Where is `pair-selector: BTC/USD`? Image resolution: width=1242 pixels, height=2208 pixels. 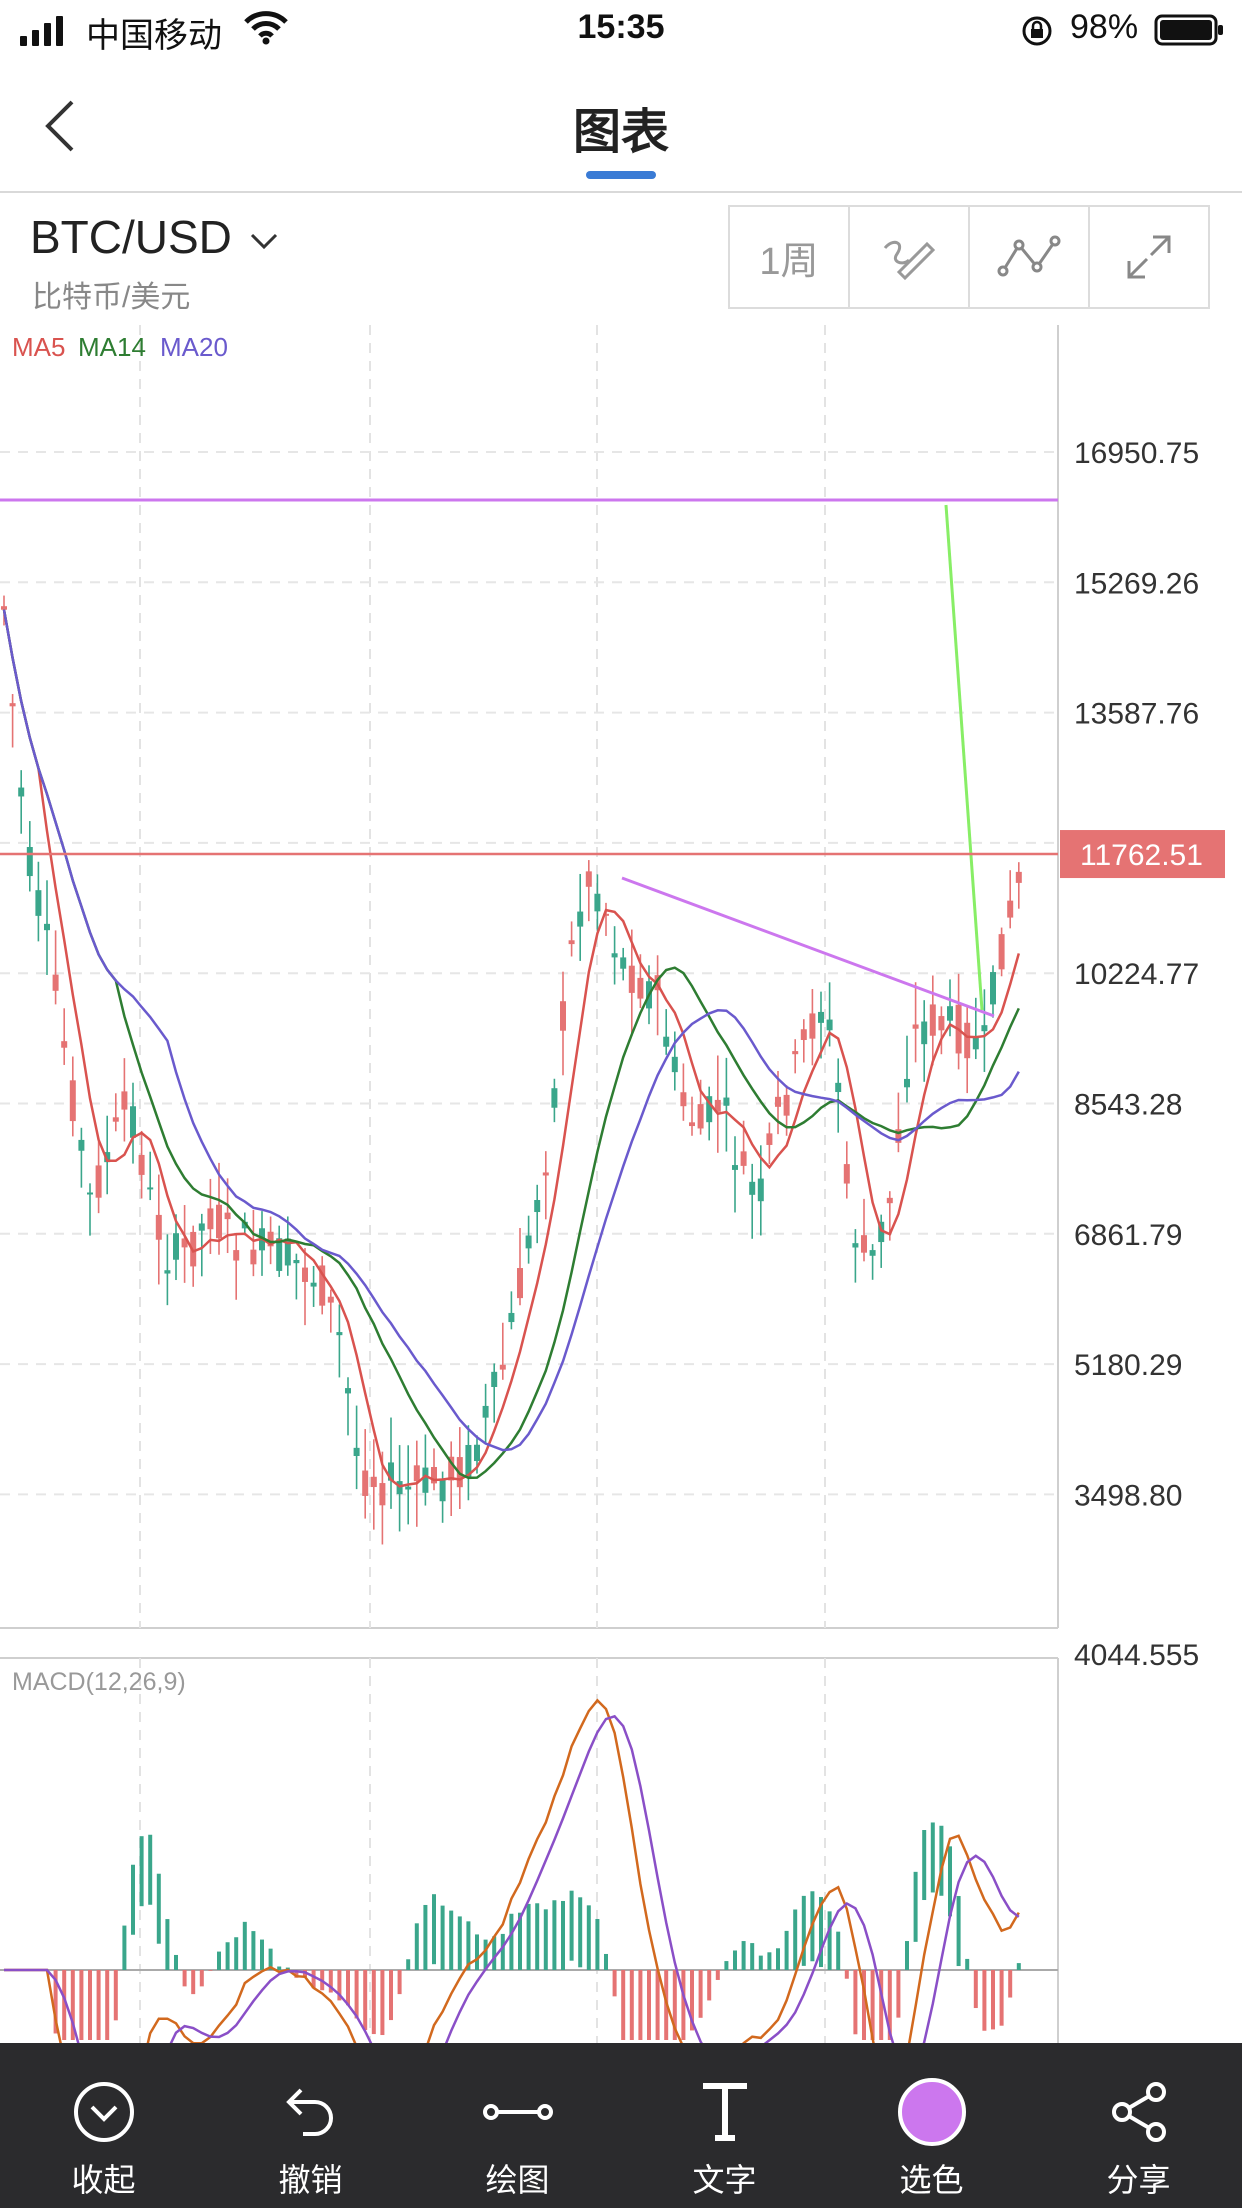 pair-selector: BTC/USD is located at coordinates (154, 237).